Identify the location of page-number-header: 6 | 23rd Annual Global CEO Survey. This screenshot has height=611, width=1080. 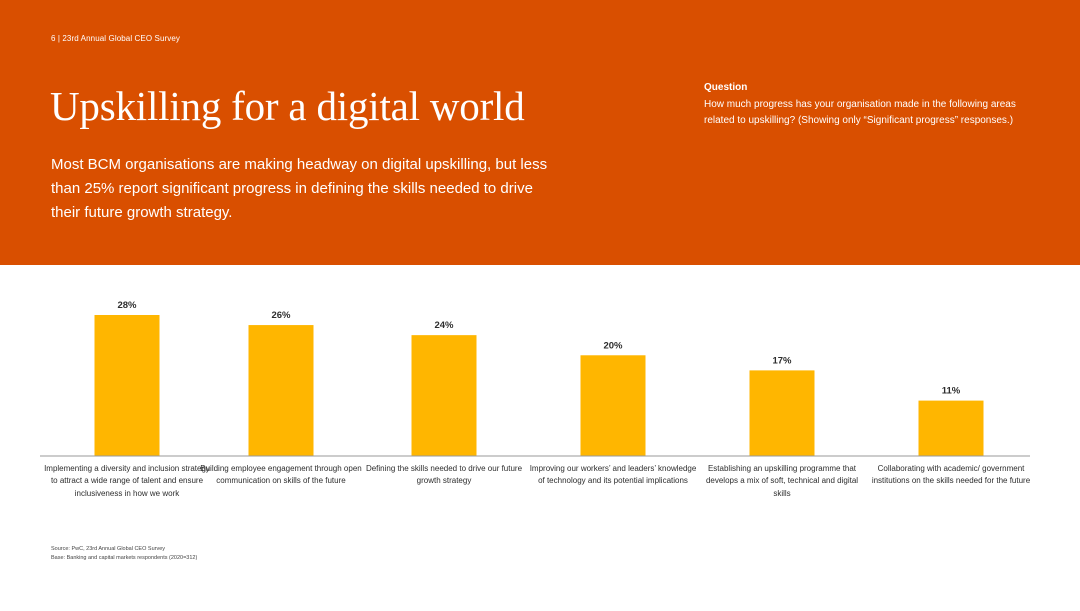
(116, 38).